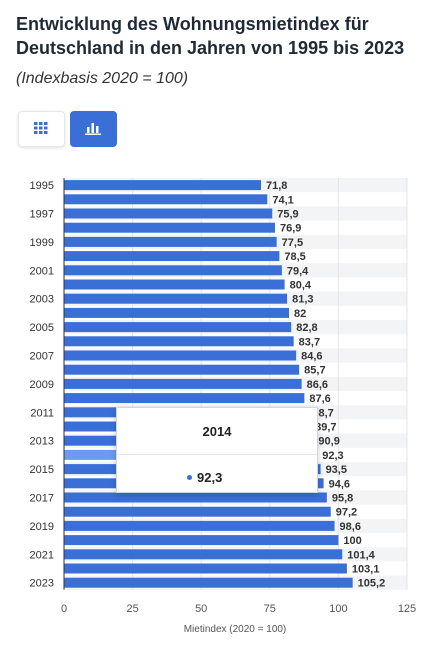  Describe the element at coordinates (302, 300) in the screenshot. I see `bar-value-label: 81,3` at that location.